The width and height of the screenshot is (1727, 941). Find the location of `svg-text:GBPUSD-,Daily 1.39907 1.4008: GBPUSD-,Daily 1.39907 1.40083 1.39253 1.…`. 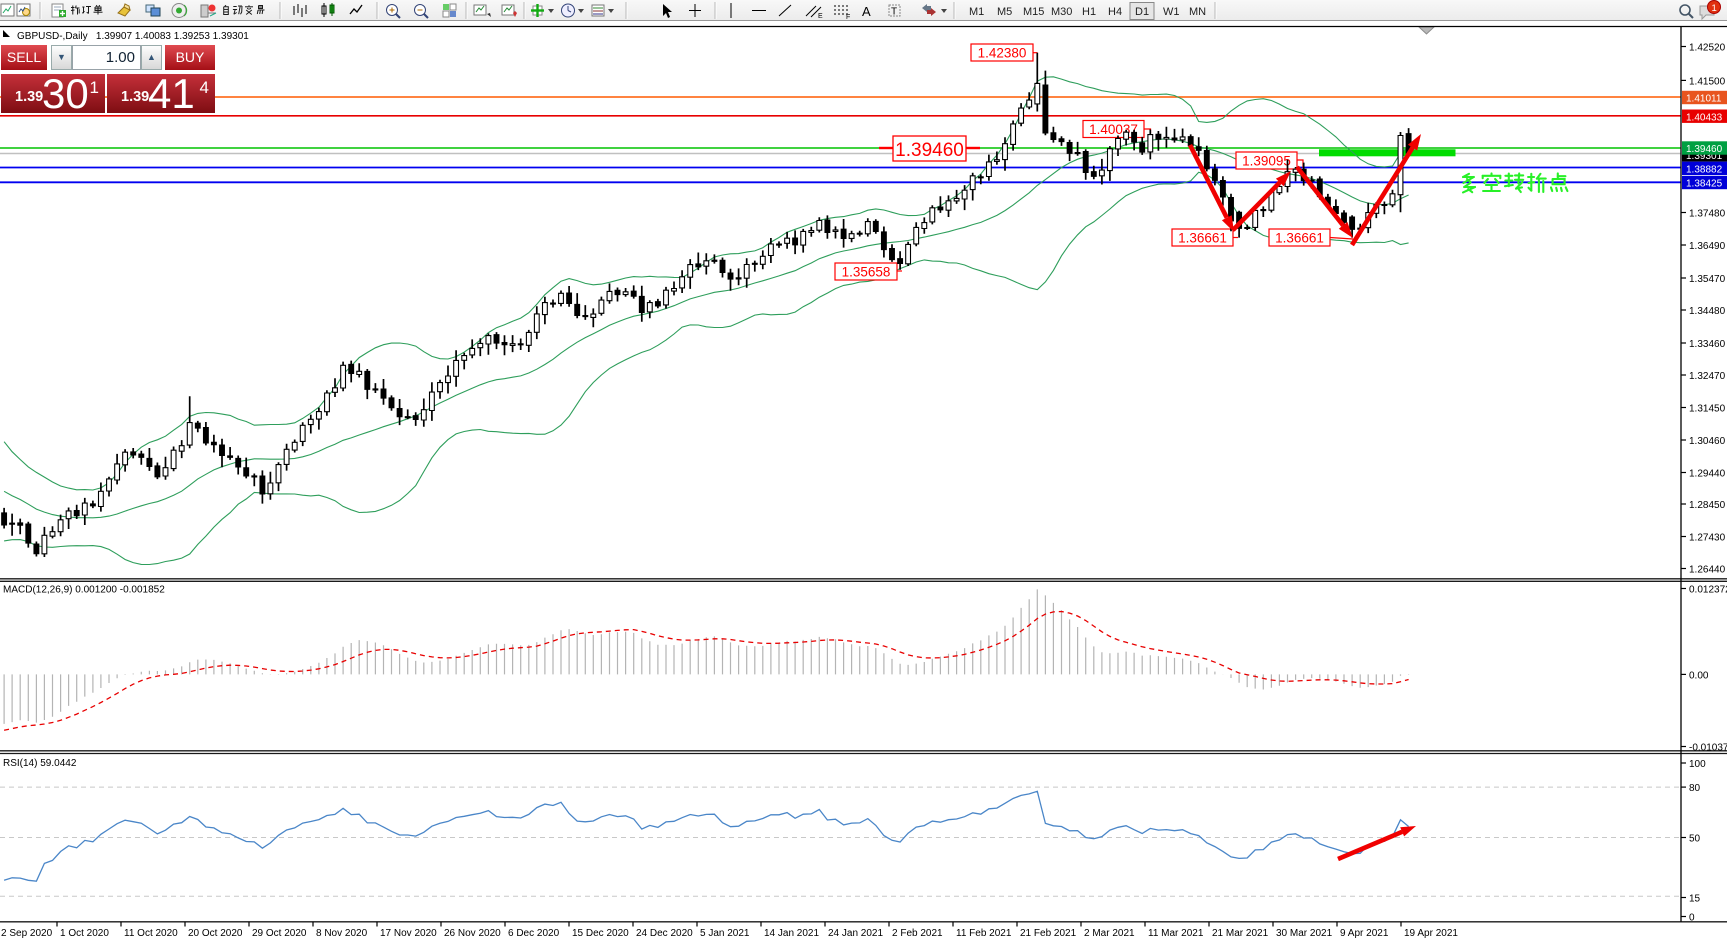

svg-text:GBPUSD-,Daily 1.39907 1.4008: GBPUSD-,Daily 1.39907 1.40083 1.39253 1.… is located at coordinates (133, 36).